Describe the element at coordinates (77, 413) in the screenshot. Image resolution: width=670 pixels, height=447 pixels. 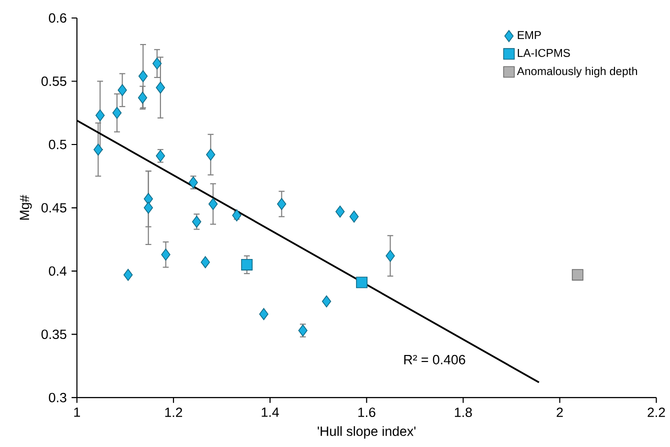
I see `x-tick-label: 1` at that location.